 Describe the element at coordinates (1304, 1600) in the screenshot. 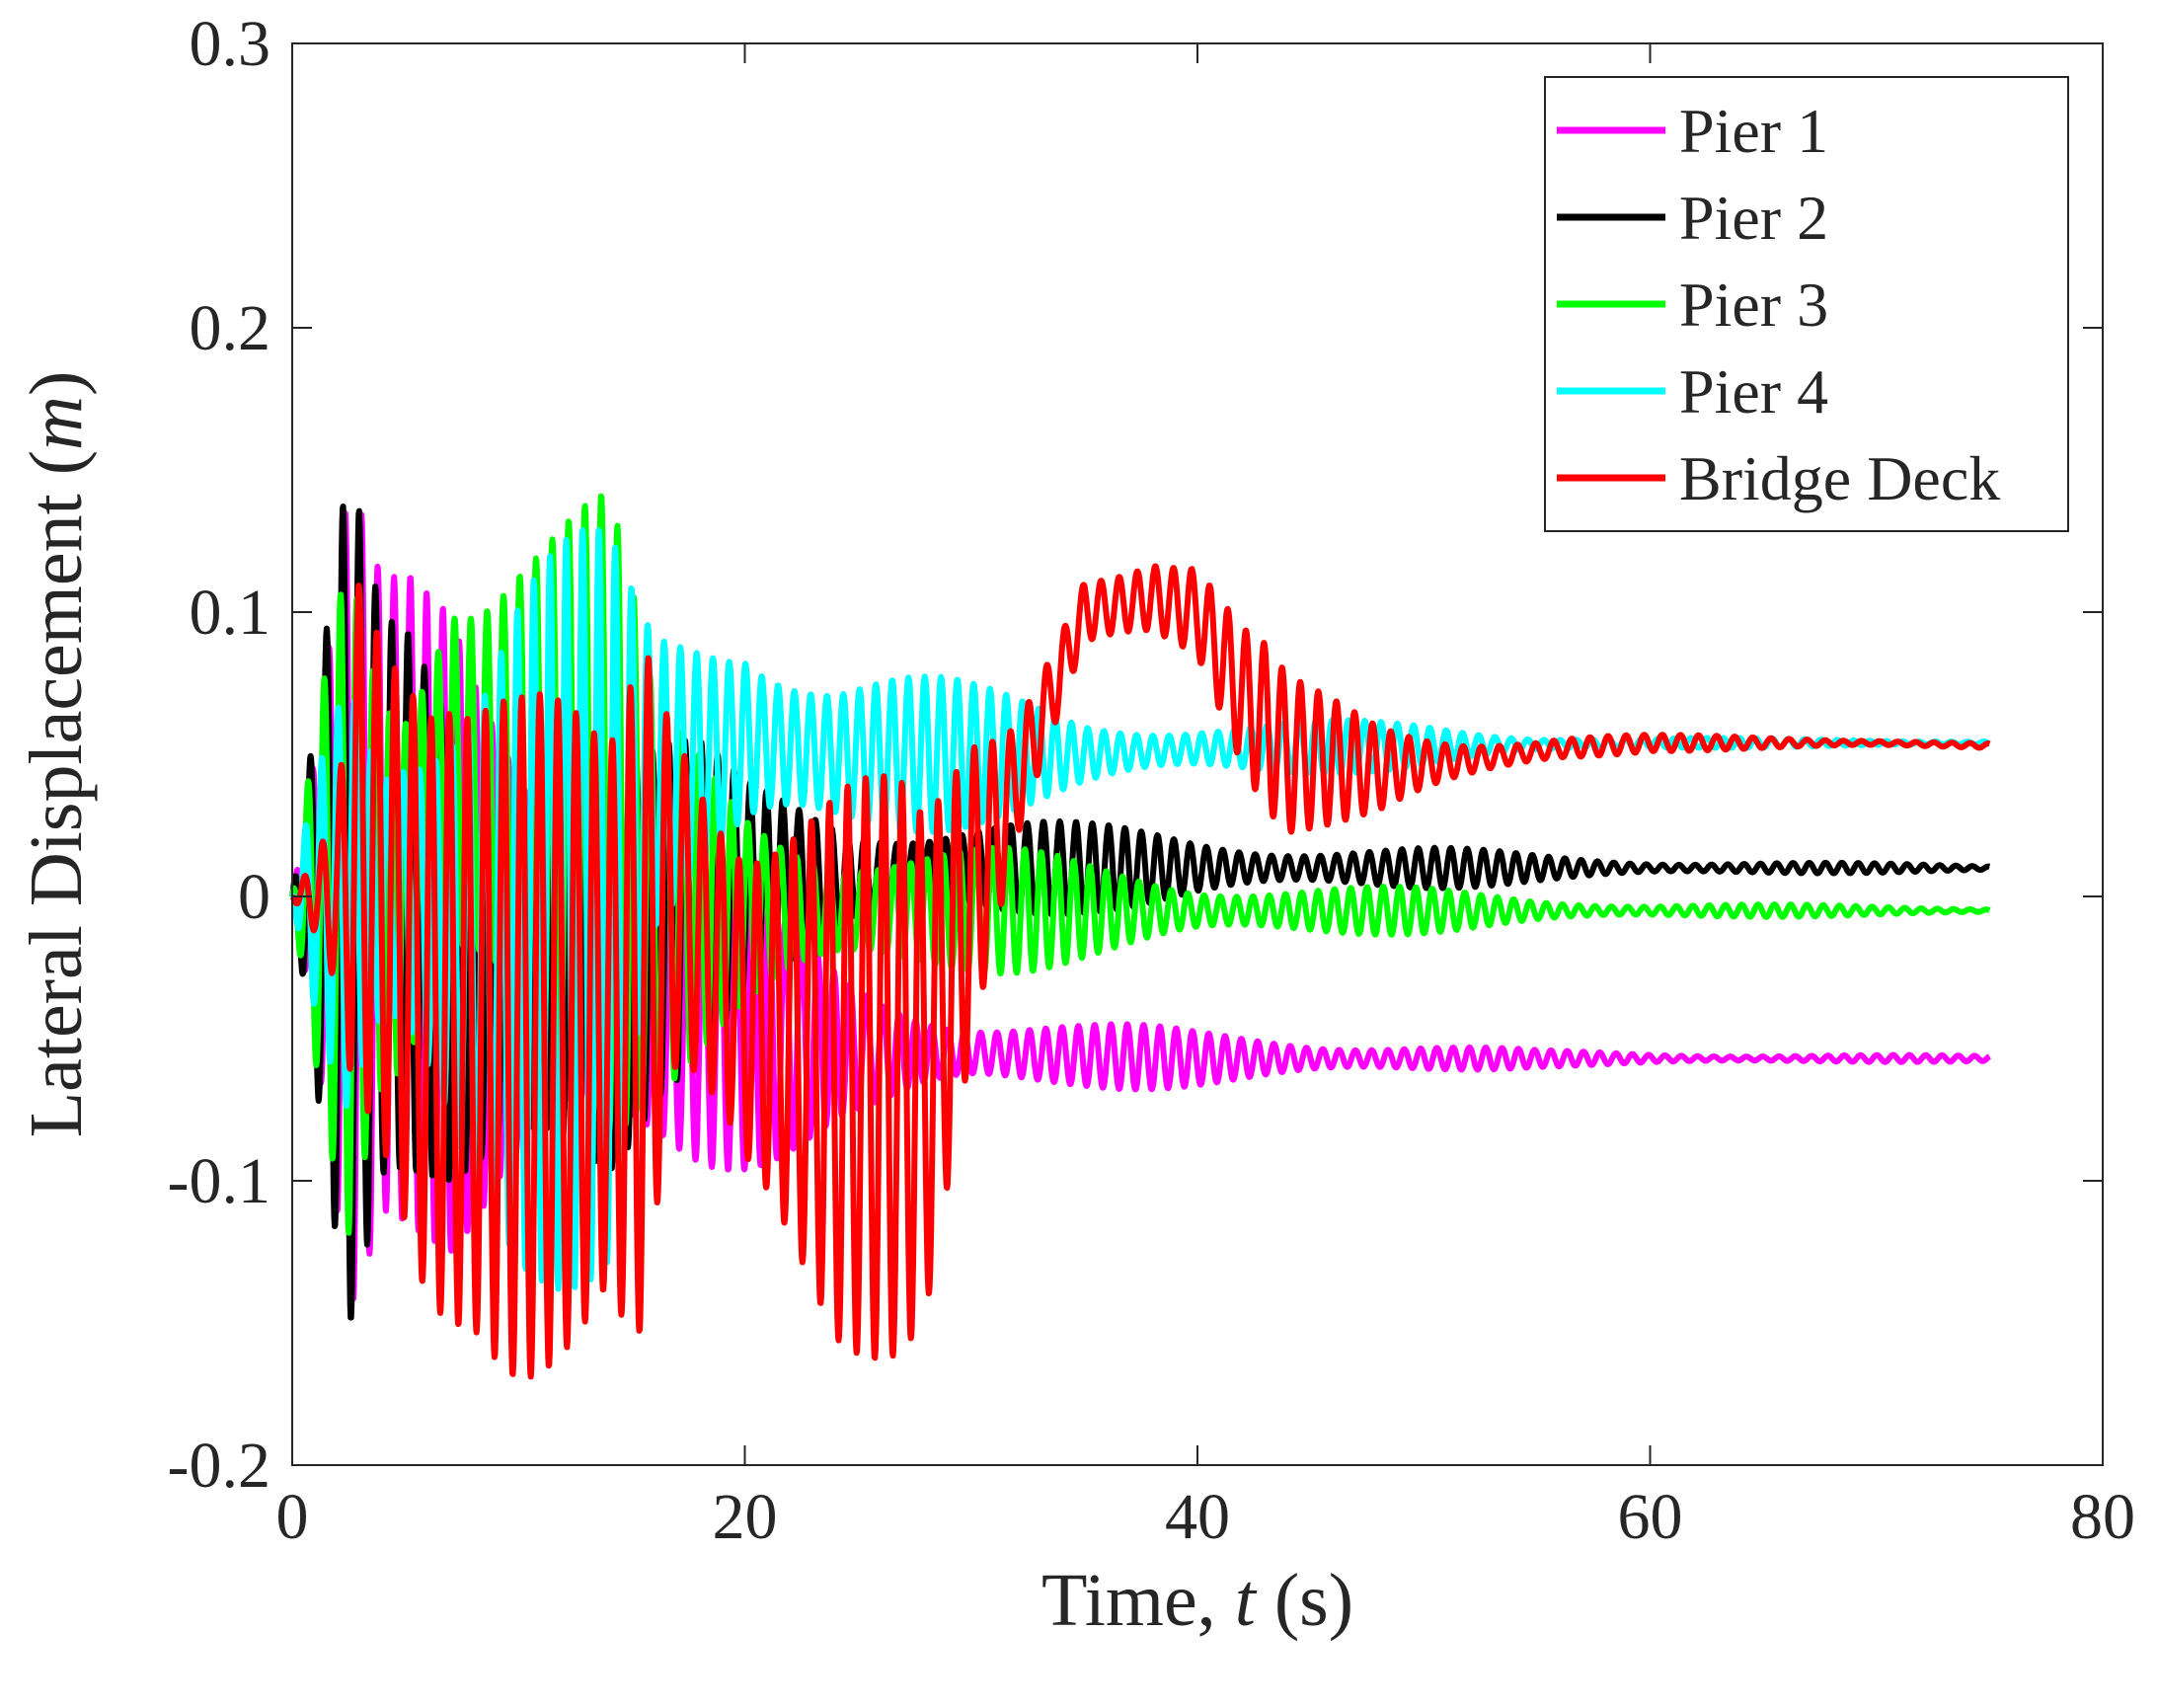

I see `x-axis-title-post: (s)` at that location.